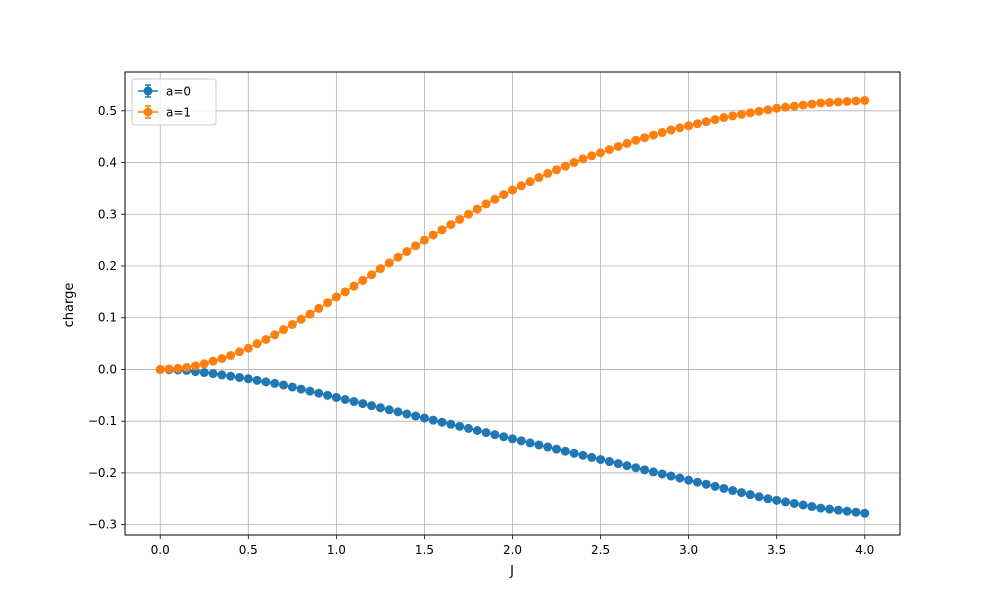 The image size is (1000, 604). What do you see at coordinates (600, 550) in the screenshot?
I see `x-tick-label: 2.5` at bounding box center [600, 550].